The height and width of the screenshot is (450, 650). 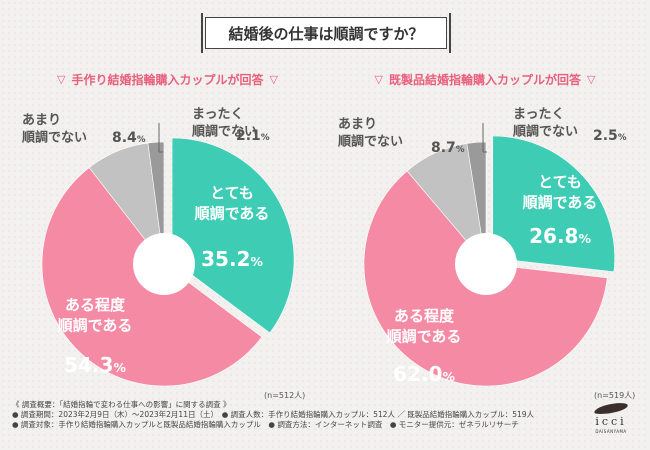 I want to click on slice-percent: 2.5%, so click(x=610, y=136).